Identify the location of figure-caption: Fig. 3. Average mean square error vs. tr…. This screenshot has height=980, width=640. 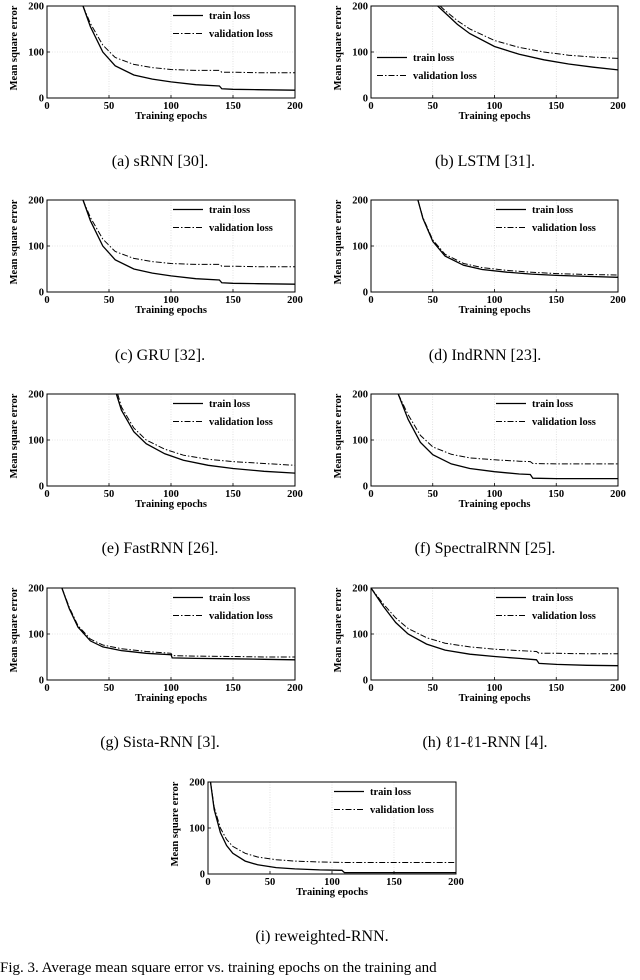
(218, 968).